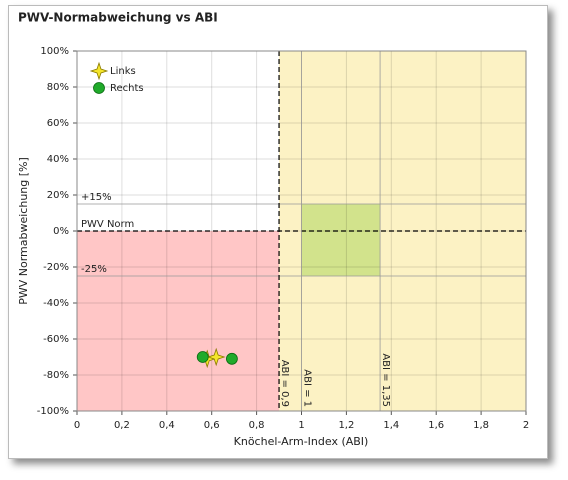 This screenshot has height=480, width=568. What do you see at coordinates (257, 425) in the screenshot?
I see `x-tick-label: 0,8` at bounding box center [257, 425].